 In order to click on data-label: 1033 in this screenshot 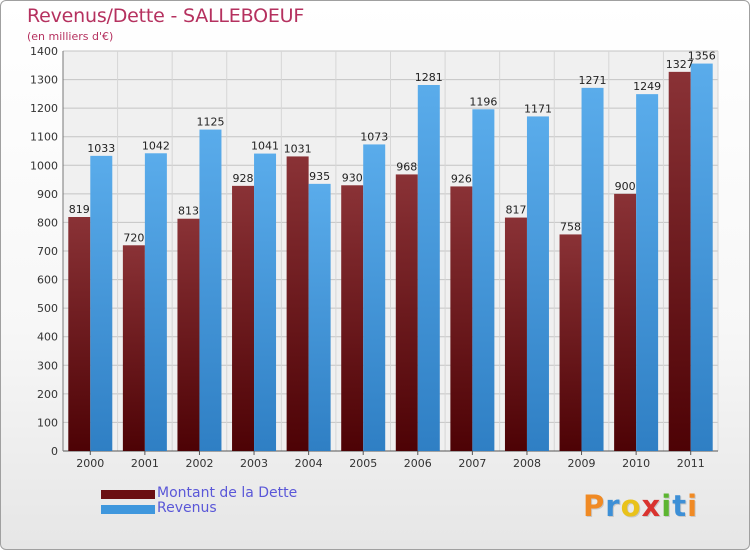, I will do `click(101, 148)`.